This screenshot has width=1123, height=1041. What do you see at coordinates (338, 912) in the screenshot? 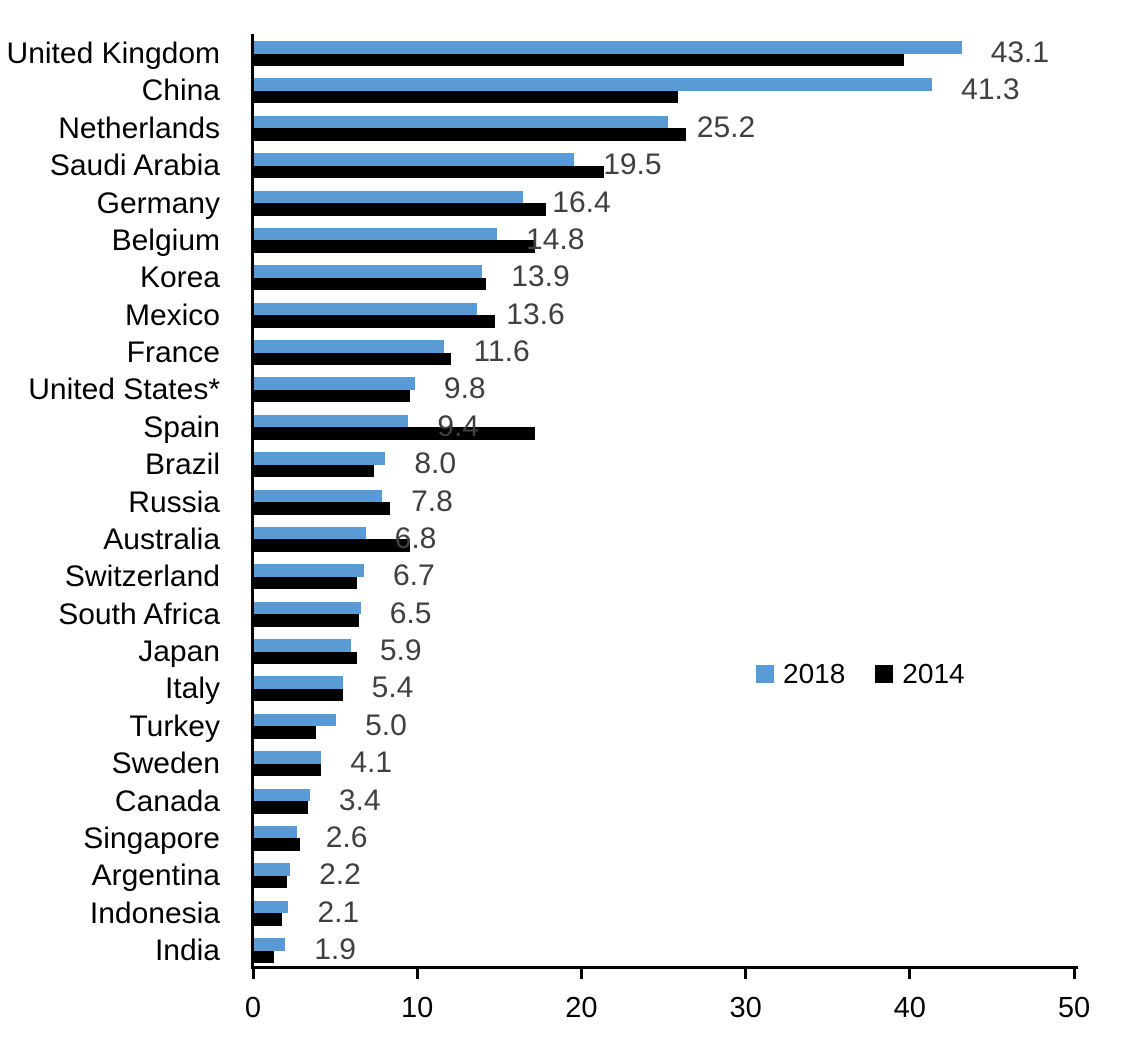
I see `value-label: 2.1` at bounding box center [338, 912].